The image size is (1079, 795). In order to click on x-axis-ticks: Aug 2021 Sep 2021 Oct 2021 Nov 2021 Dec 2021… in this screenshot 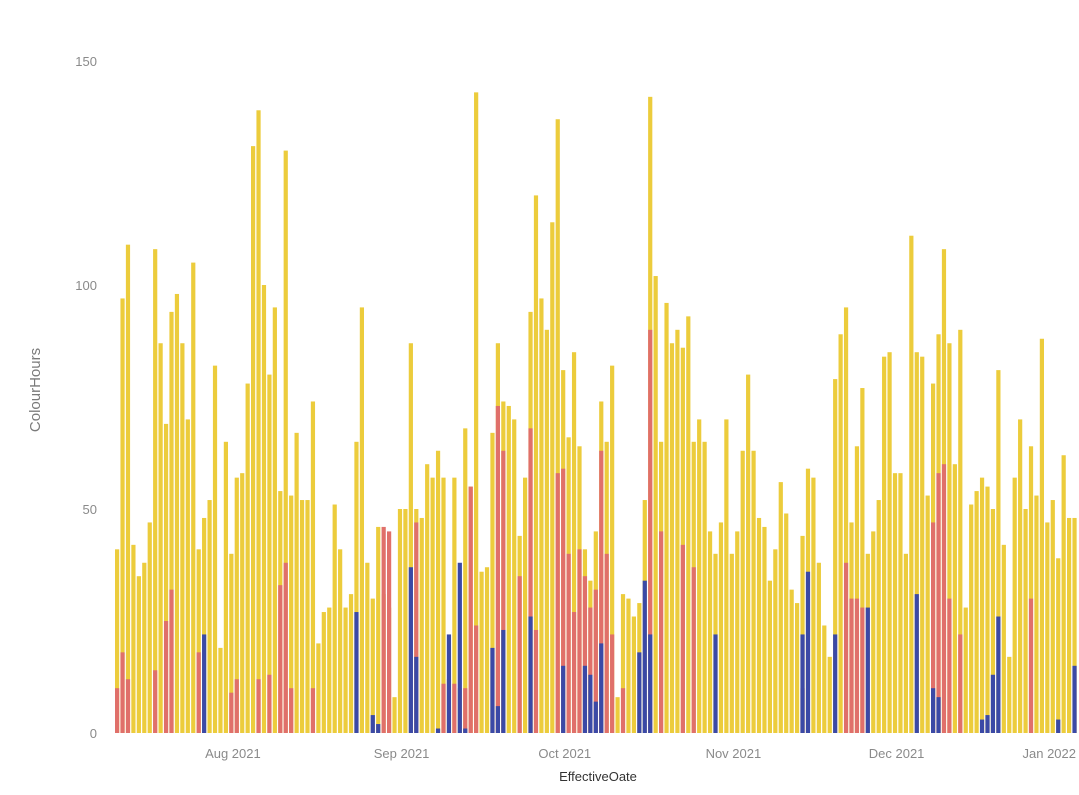, I will do `click(640, 753)`.